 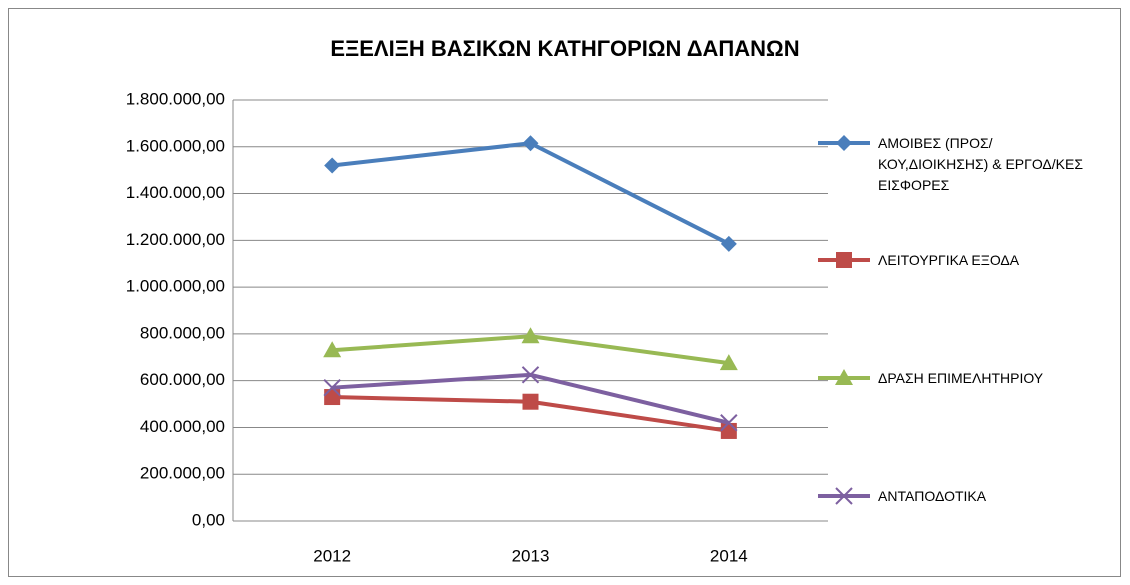 I want to click on legend-label: ΔΡΑΣΗ ΕΠΙΜΕΛΗΤΗΡΙΟΥ, so click(x=961, y=378).